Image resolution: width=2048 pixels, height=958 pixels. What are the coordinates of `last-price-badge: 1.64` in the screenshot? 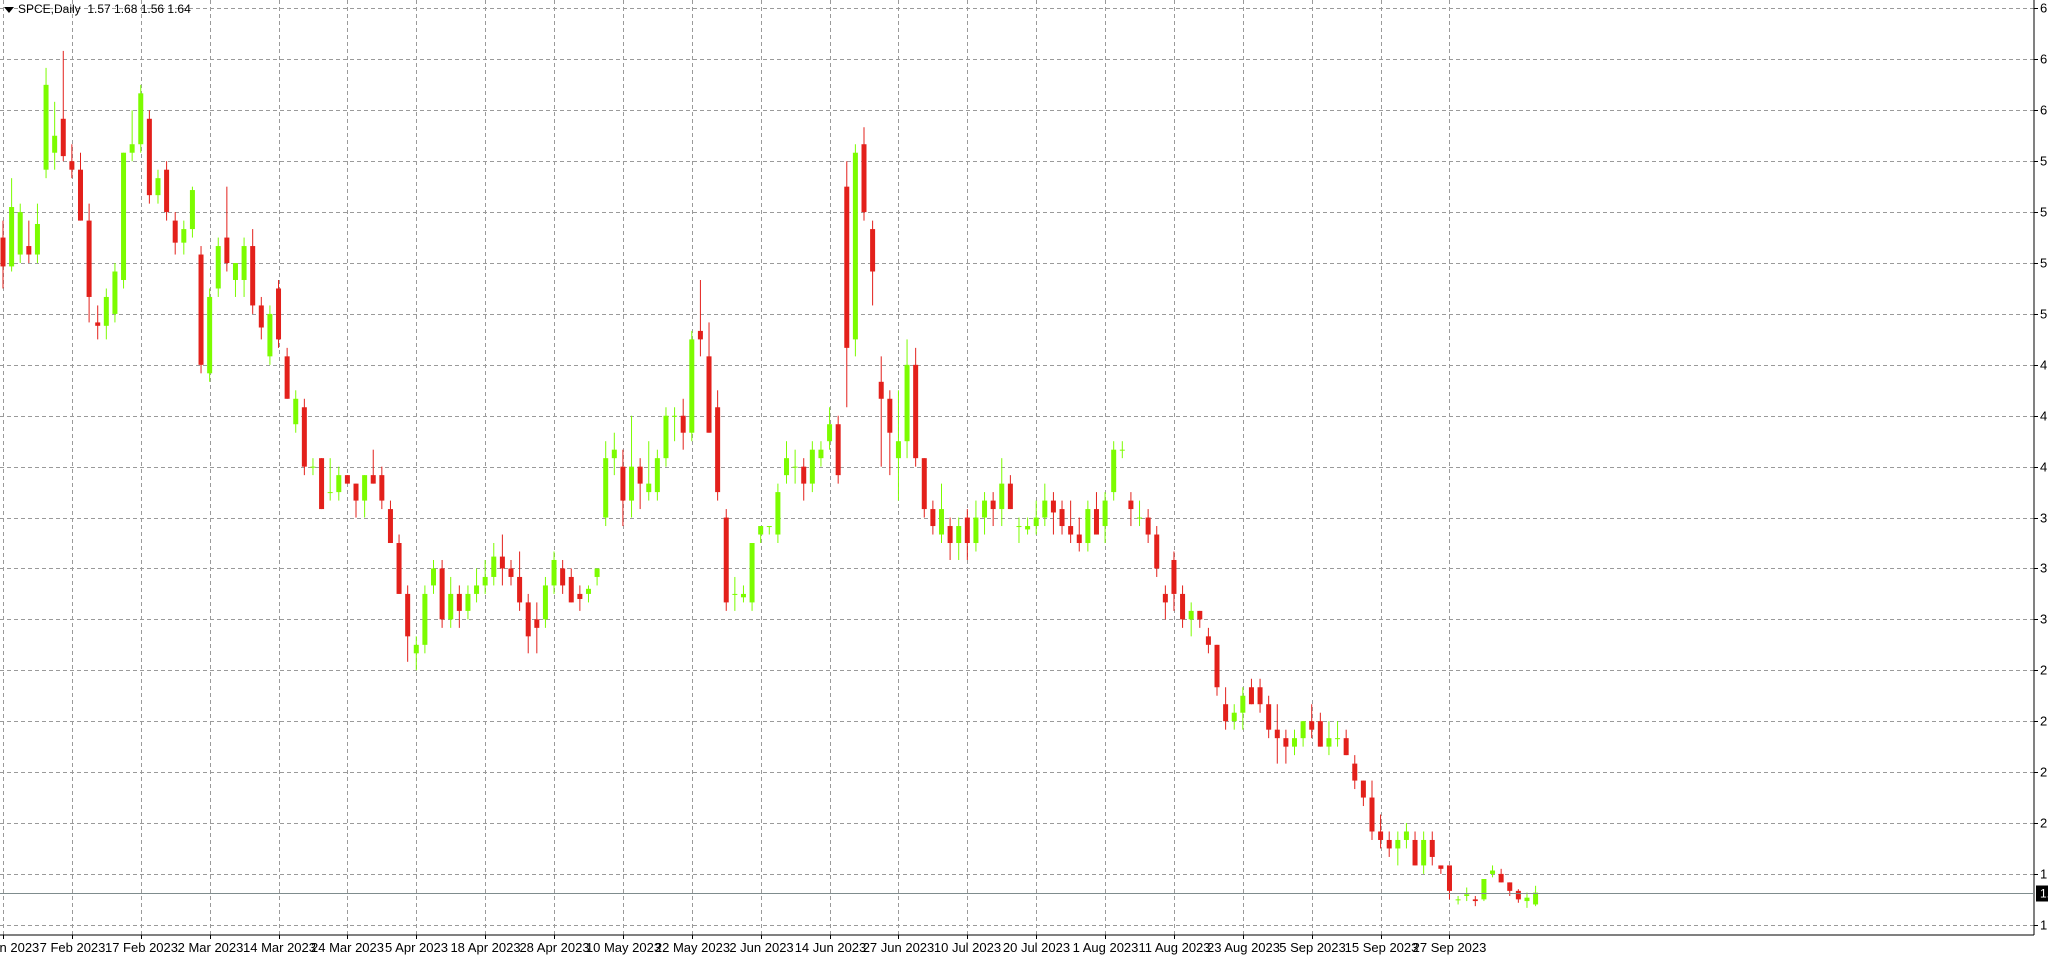 It's located at (2042, 893).